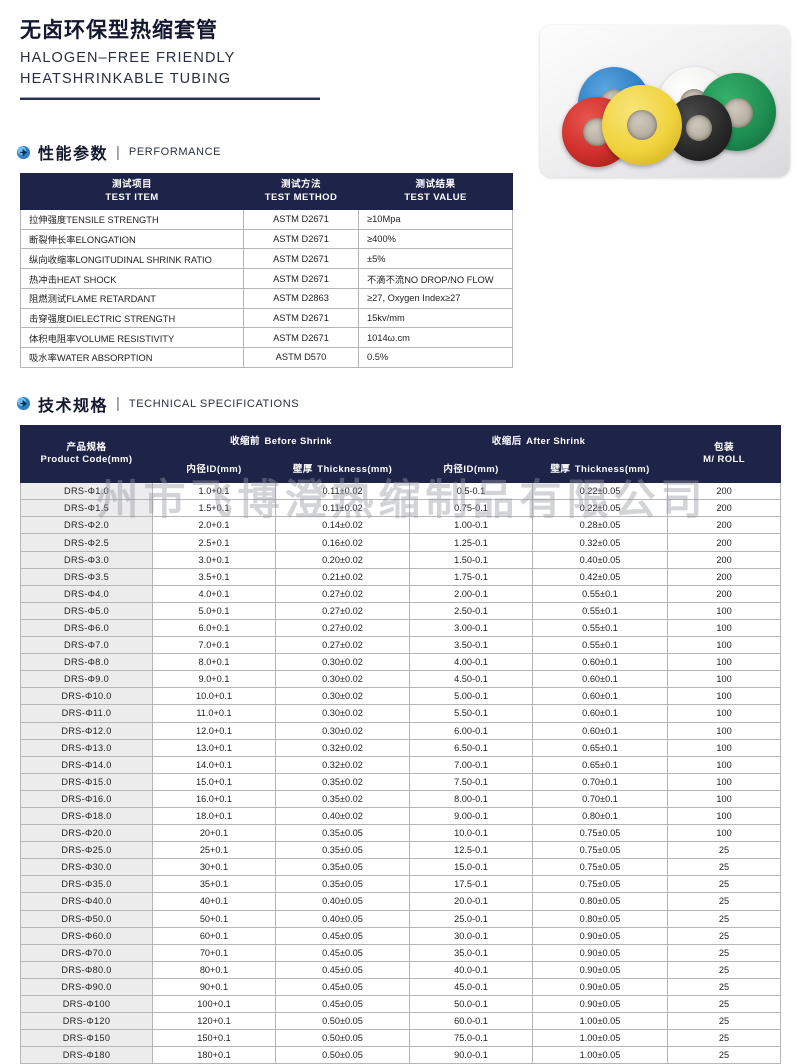 The image size is (800, 1064). I want to click on spec-group-after-shrink: 收缩后 After Shrink, so click(538, 440).